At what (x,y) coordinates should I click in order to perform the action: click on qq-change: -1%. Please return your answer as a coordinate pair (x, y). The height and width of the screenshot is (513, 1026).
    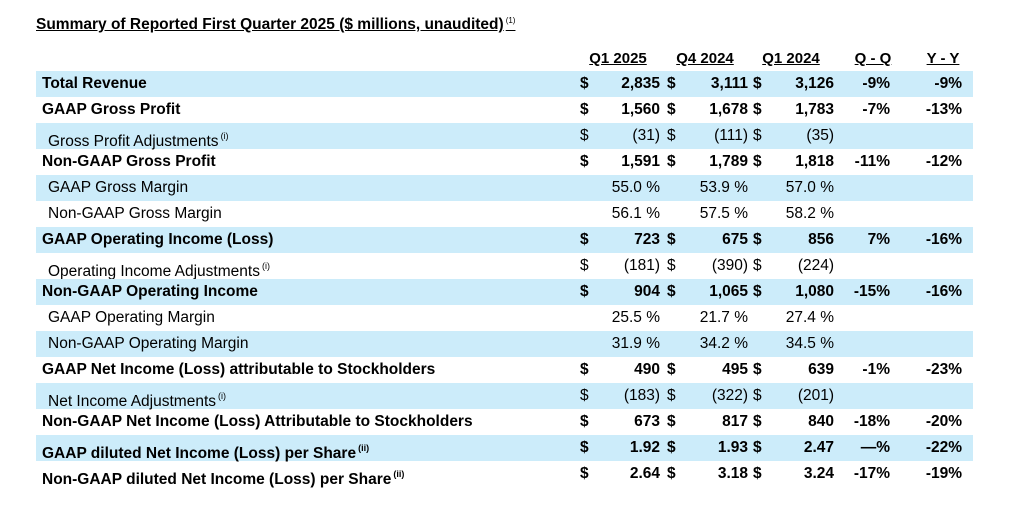
    Looking at the image, I should click on (876, 369).